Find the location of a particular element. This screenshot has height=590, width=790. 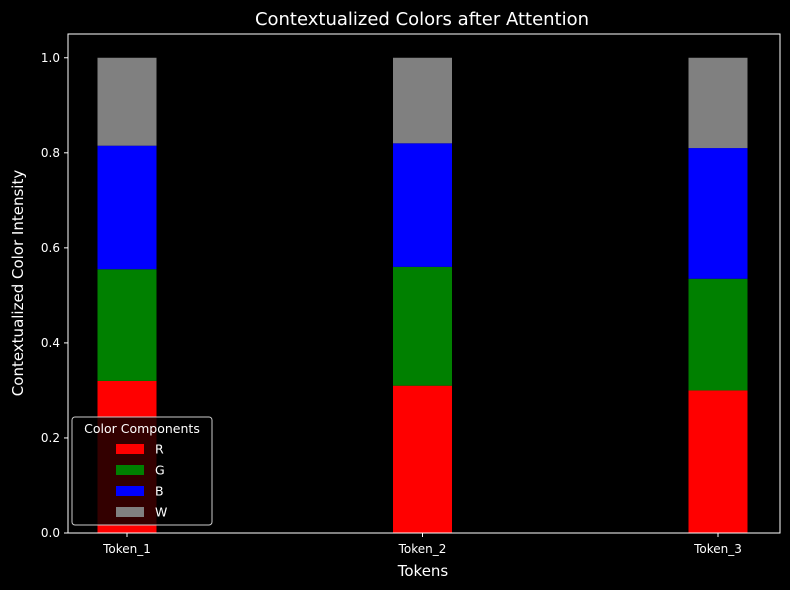

x-axis: Token_1 Token_2 Token_3 is located at coordinates (422, 544).